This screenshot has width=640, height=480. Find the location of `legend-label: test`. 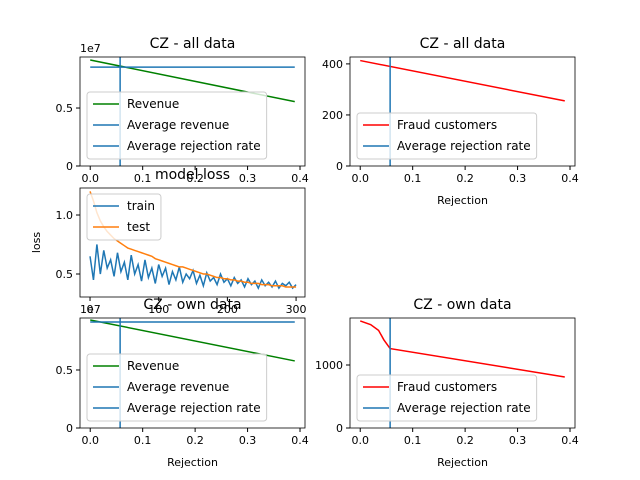

legend-label: test is located at coordinates (138, 227).